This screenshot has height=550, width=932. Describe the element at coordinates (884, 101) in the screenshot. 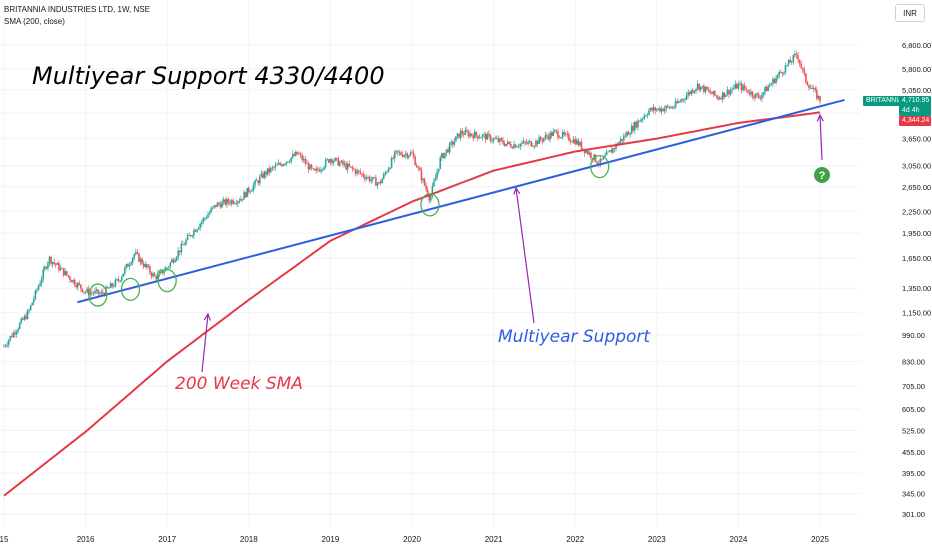

I see `ticker-tag: BRITANNIA` at that location.